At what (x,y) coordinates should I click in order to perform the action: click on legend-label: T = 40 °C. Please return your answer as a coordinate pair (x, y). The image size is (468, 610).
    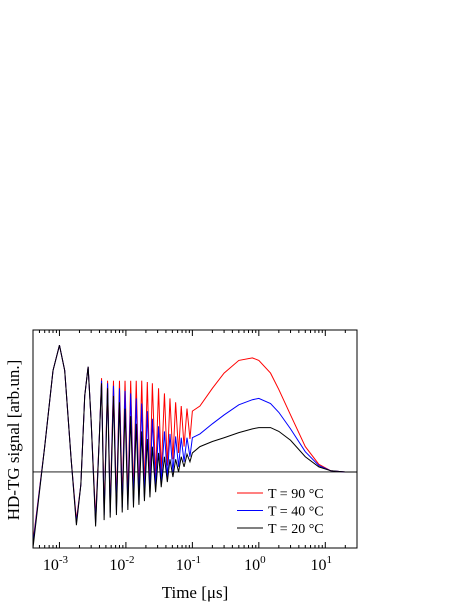
    Looking at the image, I should click on (296, 512).